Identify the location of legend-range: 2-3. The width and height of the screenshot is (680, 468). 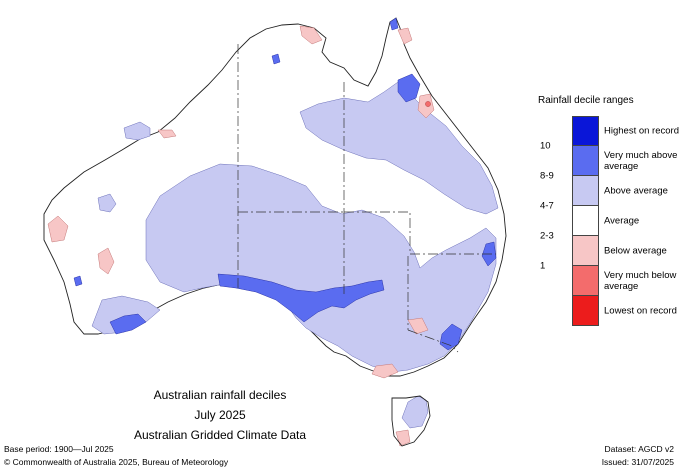
(547, 236).